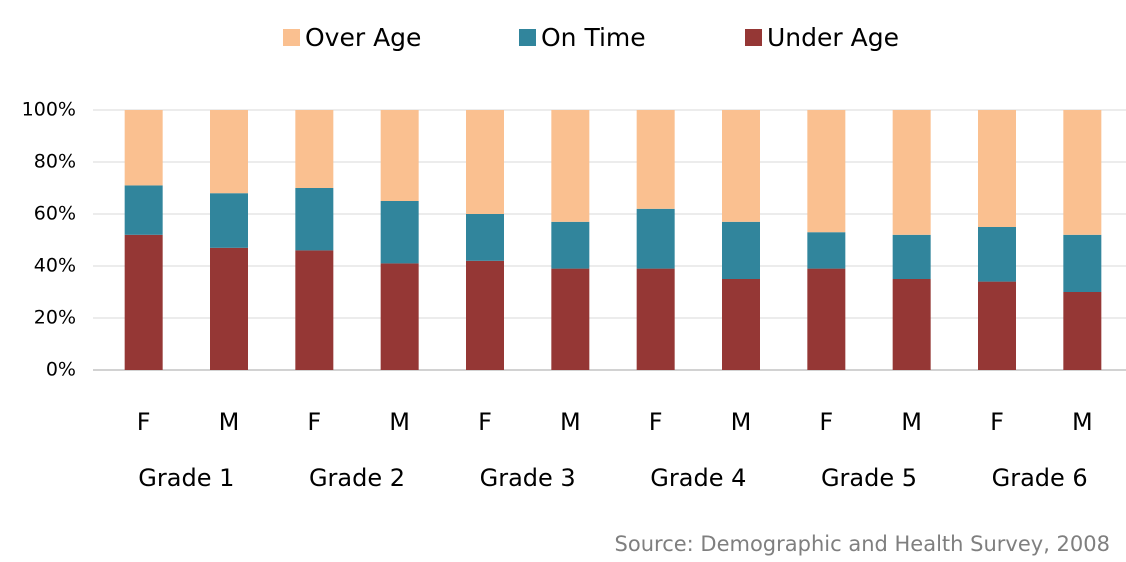  I want to click on y-tick-label: 40%, so click(55, 266).